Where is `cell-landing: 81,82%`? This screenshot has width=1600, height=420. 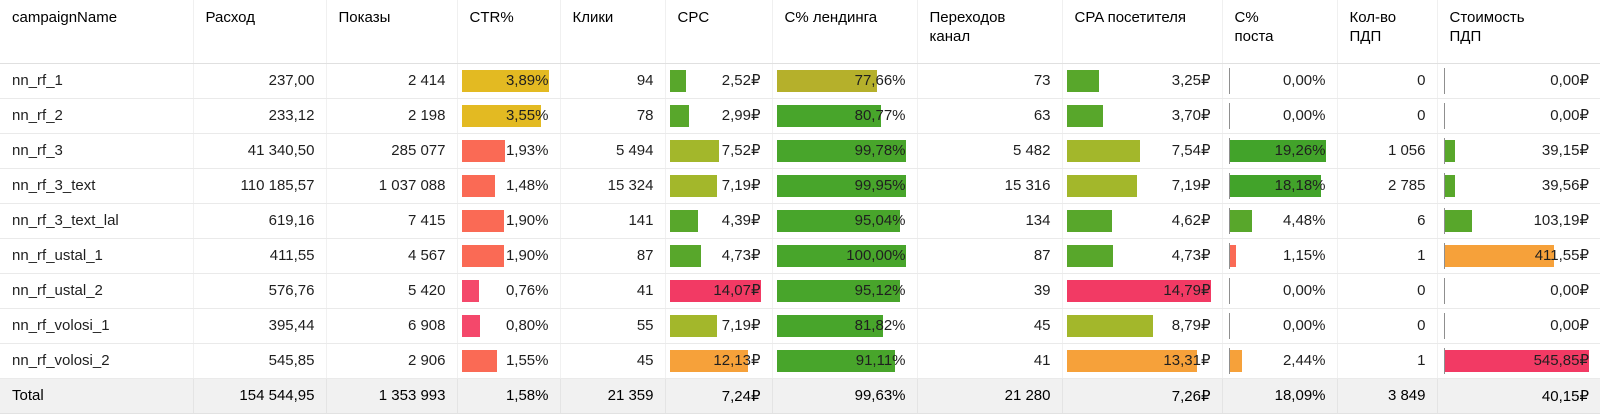
cell-landing: 81,82% is located at coordinates (845, 326).